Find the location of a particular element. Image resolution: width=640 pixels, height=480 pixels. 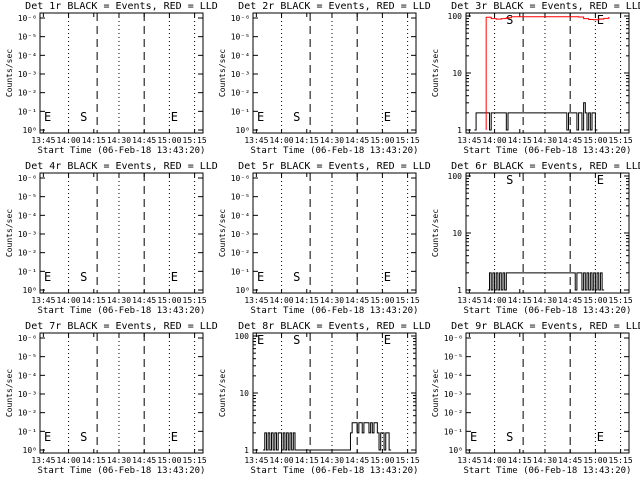

events-series-line is located at coordinates (536, 116).